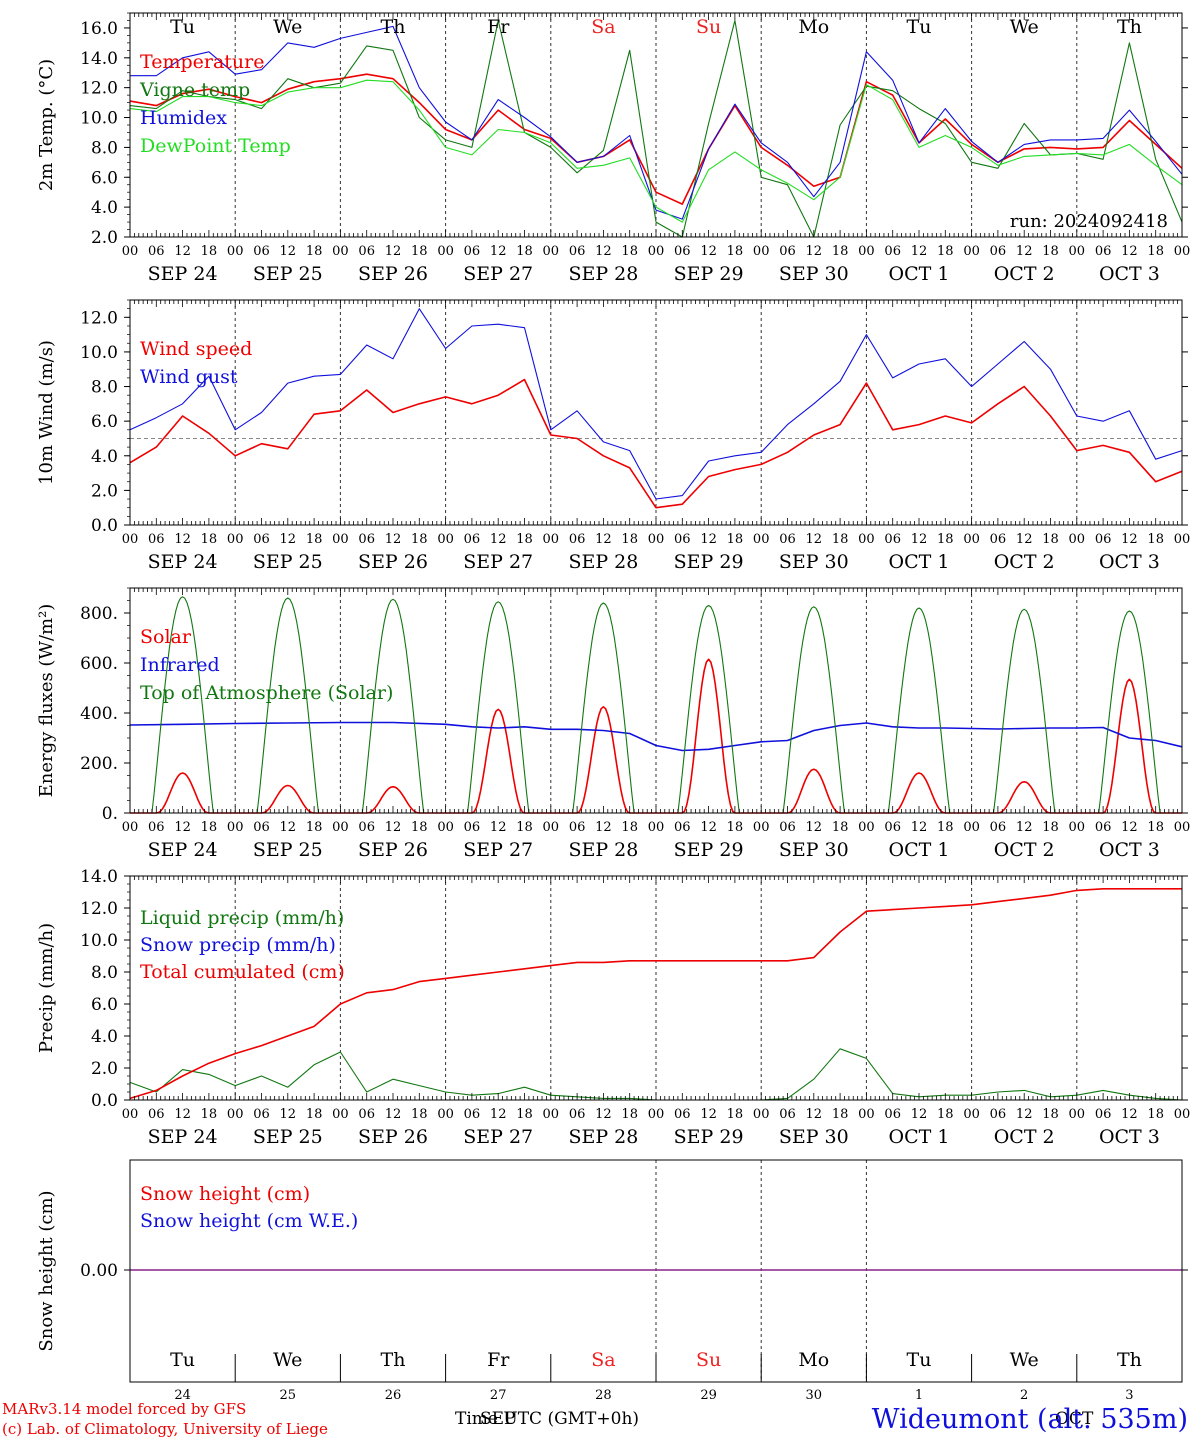 The width and height of the screenshot is (1194, 1440). What do you see at coordinates (919, 1395) in the screenshot?
I see `day-number: 1` at bounding box center [919, 1395].